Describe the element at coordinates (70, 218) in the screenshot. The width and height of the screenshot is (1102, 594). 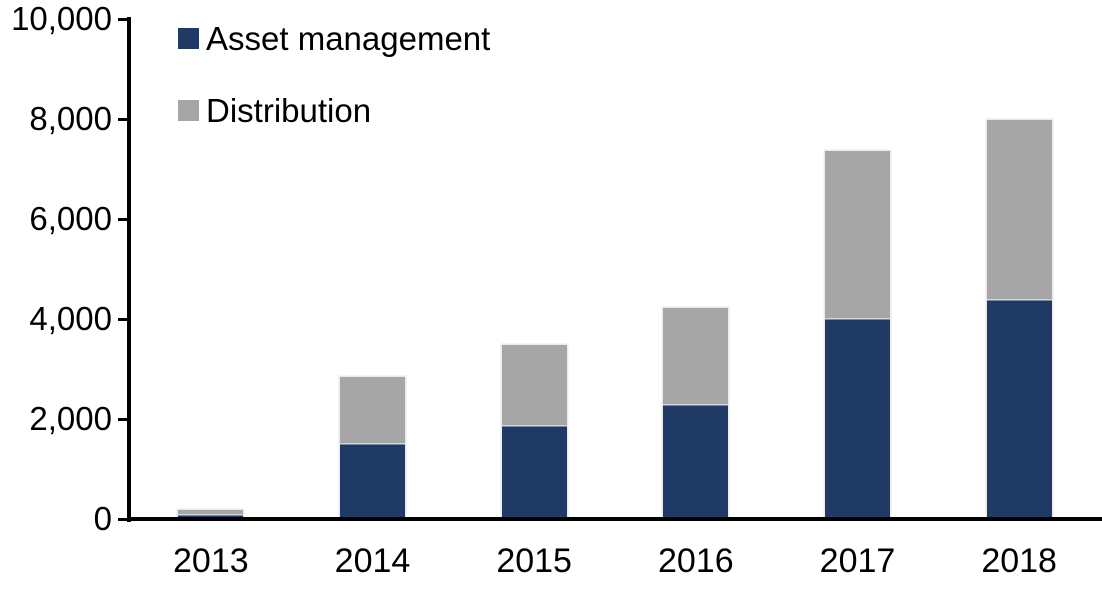
I see `y-tick-label: 6,000` at that location.